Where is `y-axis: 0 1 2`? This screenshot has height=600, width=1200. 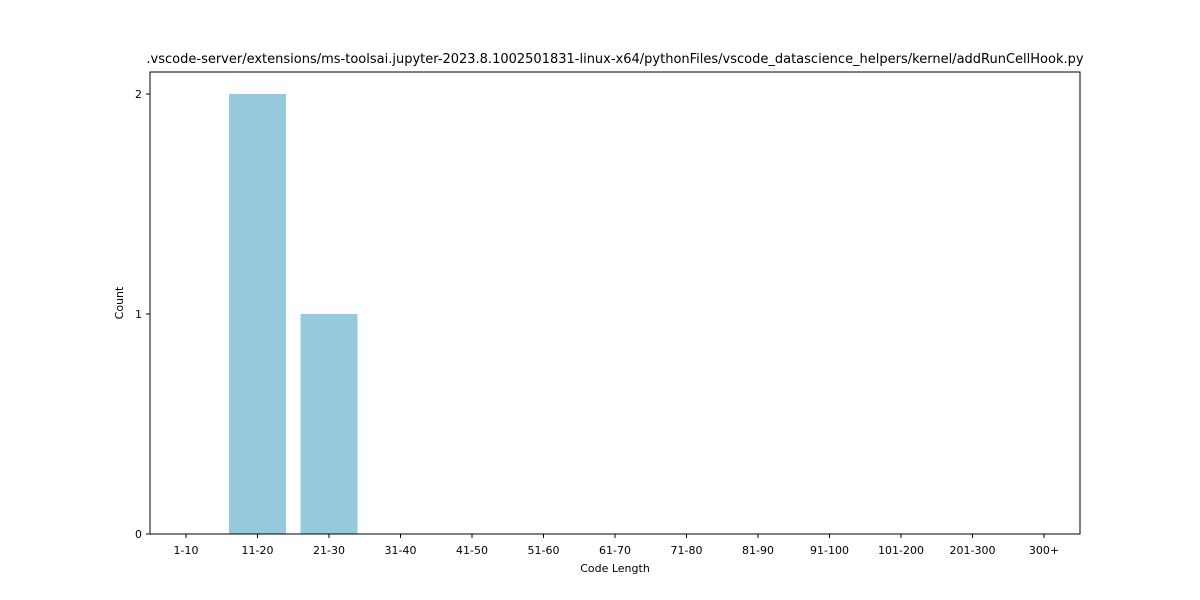 y-axis: 0 1 2 is located at coordinates (142, 314).